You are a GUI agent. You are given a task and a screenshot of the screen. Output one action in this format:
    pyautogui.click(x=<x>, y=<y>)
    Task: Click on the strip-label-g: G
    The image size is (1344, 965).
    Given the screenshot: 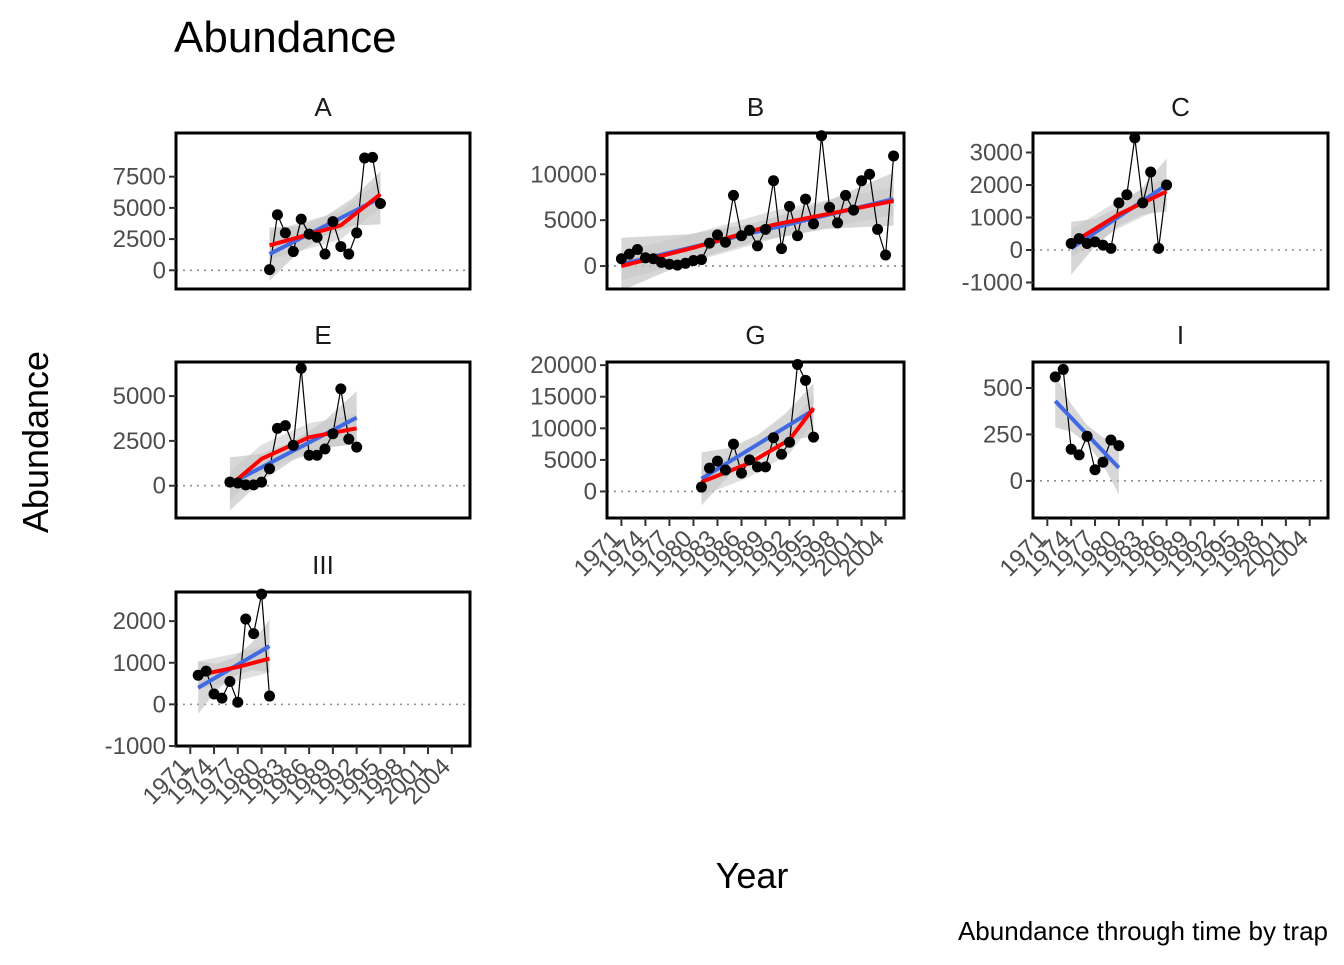 What is the action you would take?
    pyautogui.click(x=755, y=335)
    